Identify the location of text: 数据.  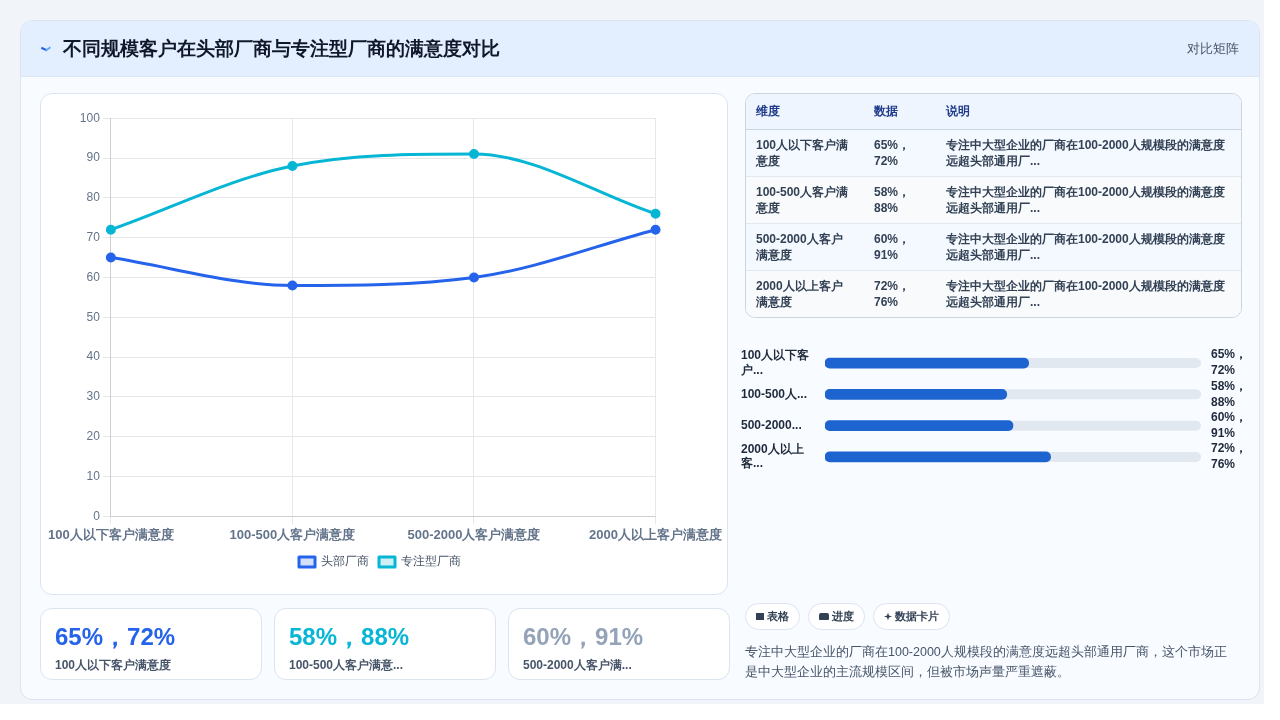
(900, 112).